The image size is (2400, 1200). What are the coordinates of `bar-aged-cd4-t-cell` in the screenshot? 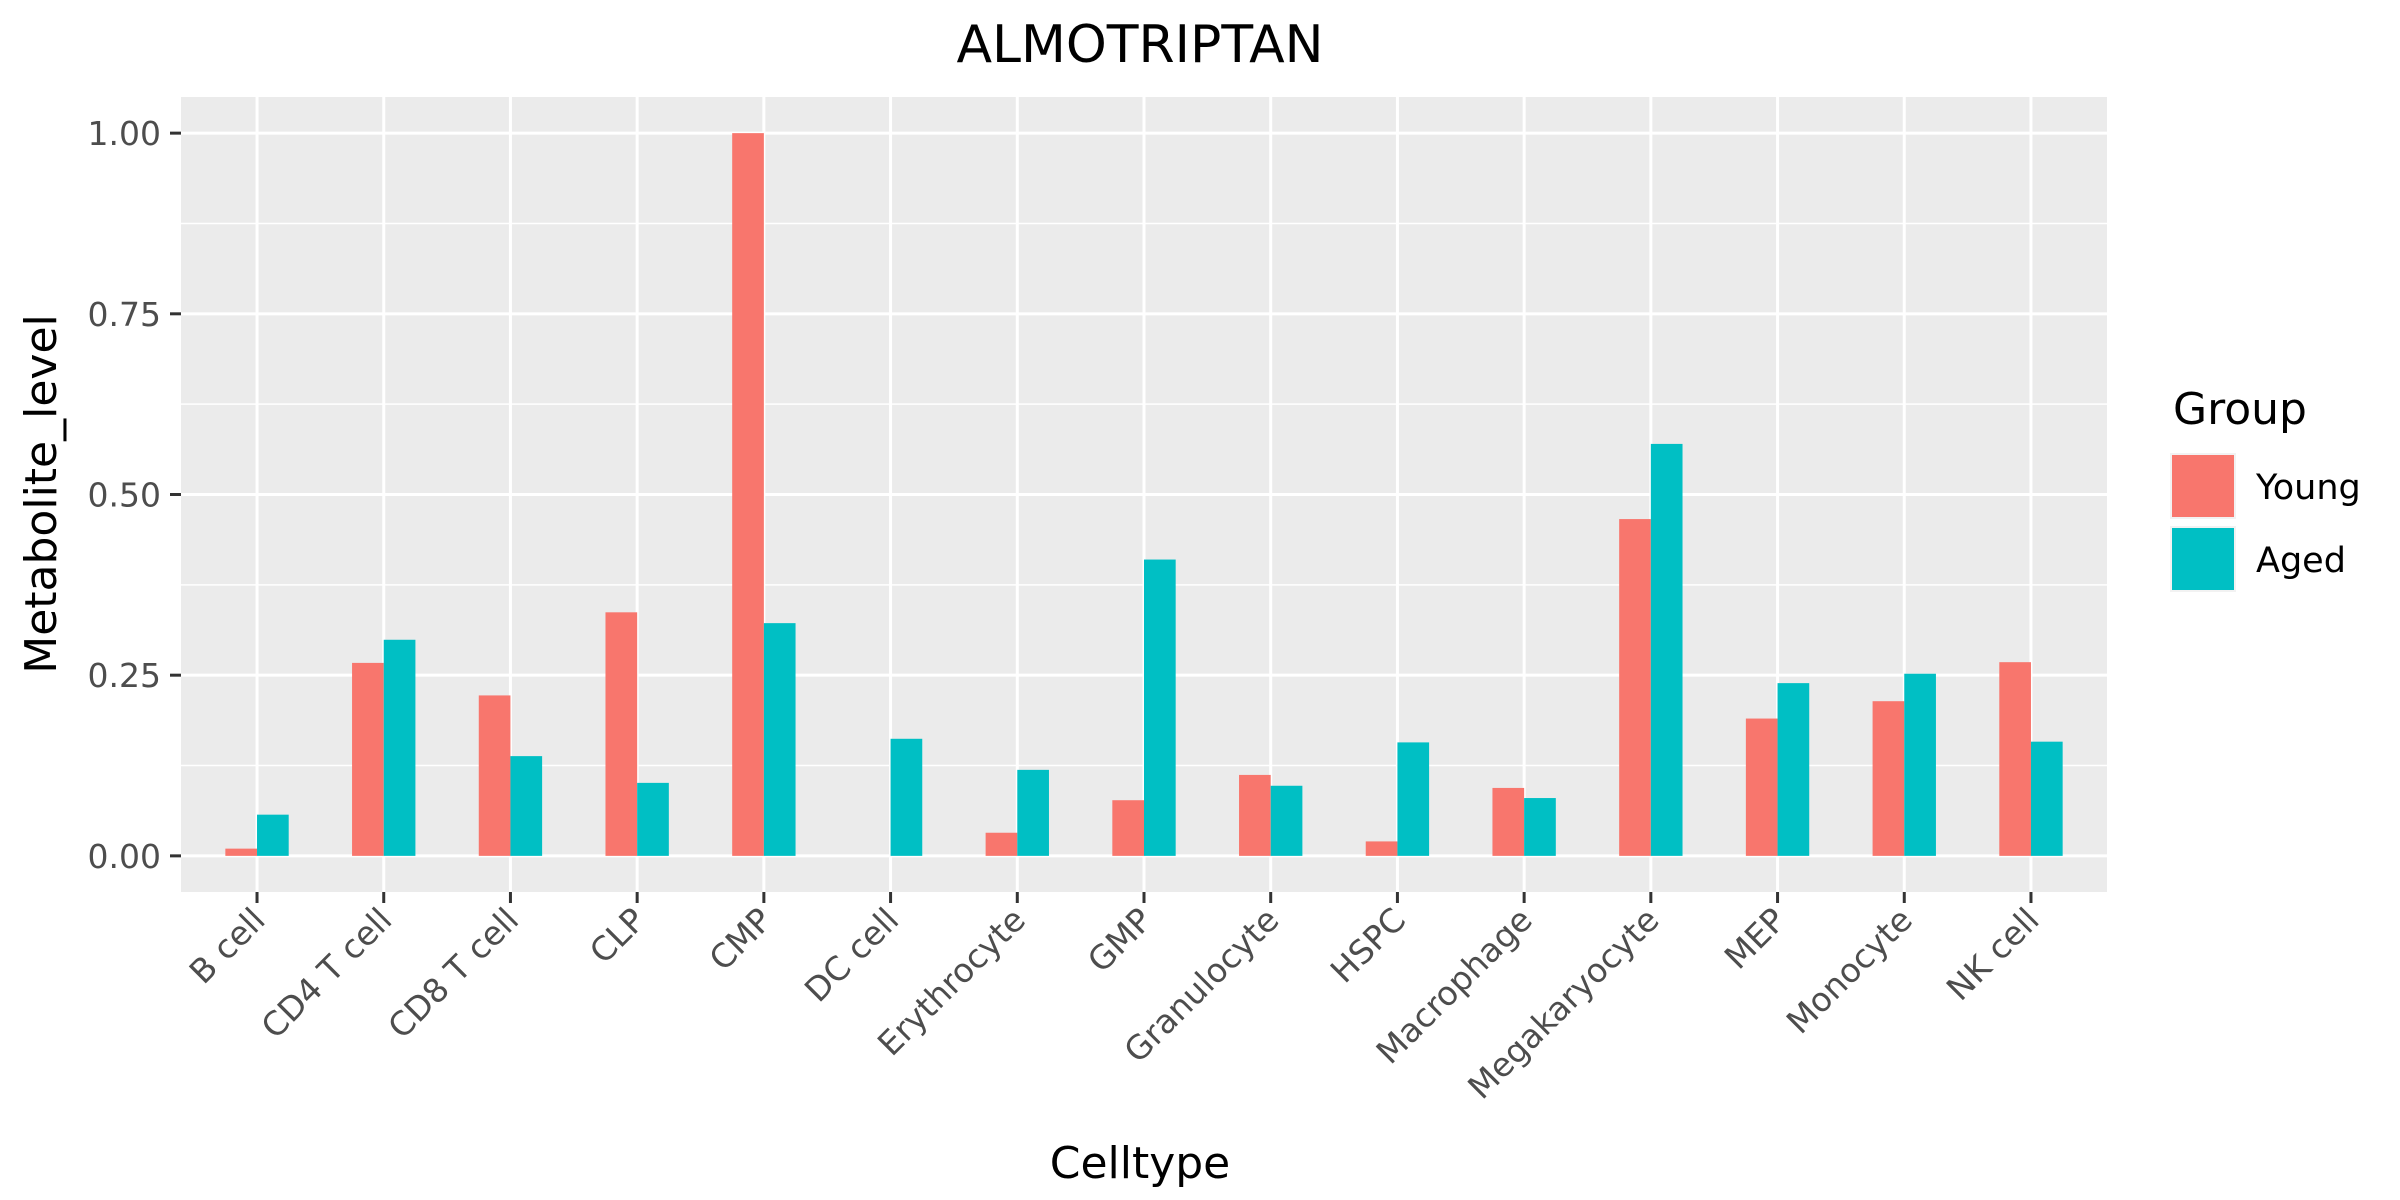 It's located at (399, 747).